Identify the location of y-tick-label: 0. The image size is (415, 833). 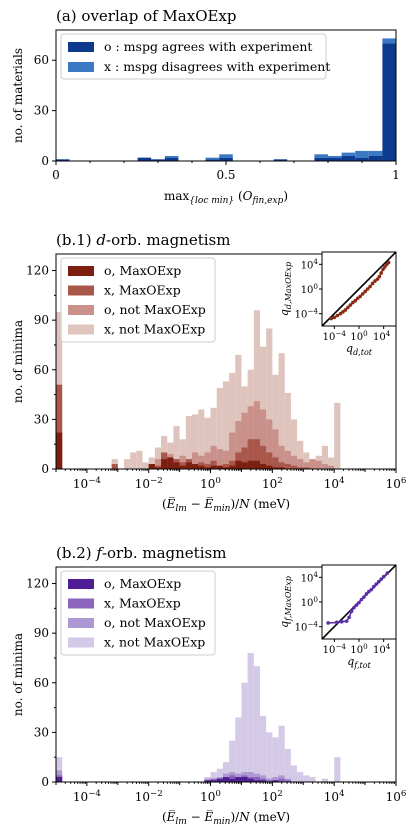
(45, 782).